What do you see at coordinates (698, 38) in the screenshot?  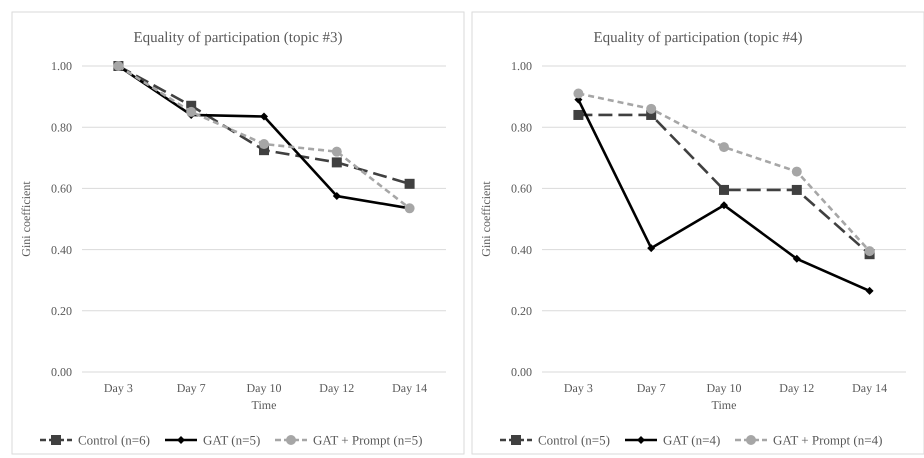 I see `chart-title: Equality of participation (topic #4)` at bounding box center [698, 38].